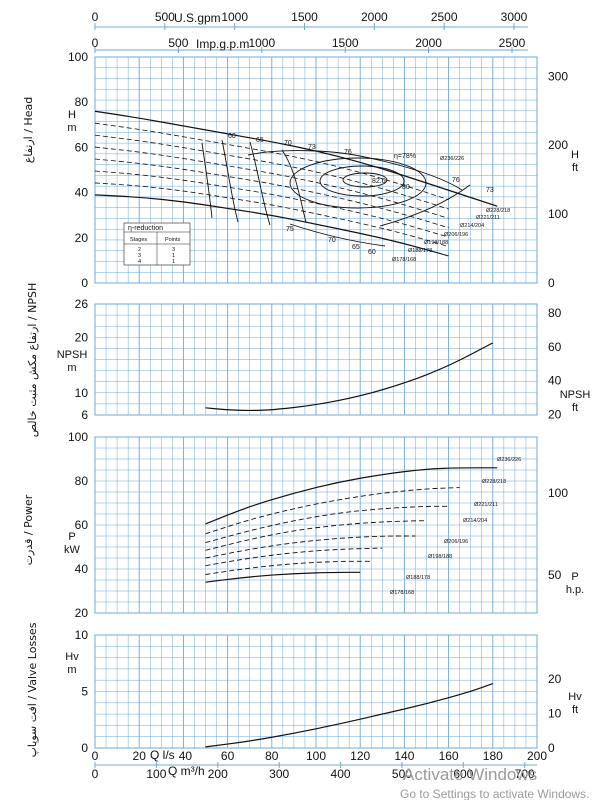 The image size is (601, 800). What do you see at coordinates (186, 756) in the screenshot?
I see `ls-tick-label: 40` at bounding box center [186, 756].